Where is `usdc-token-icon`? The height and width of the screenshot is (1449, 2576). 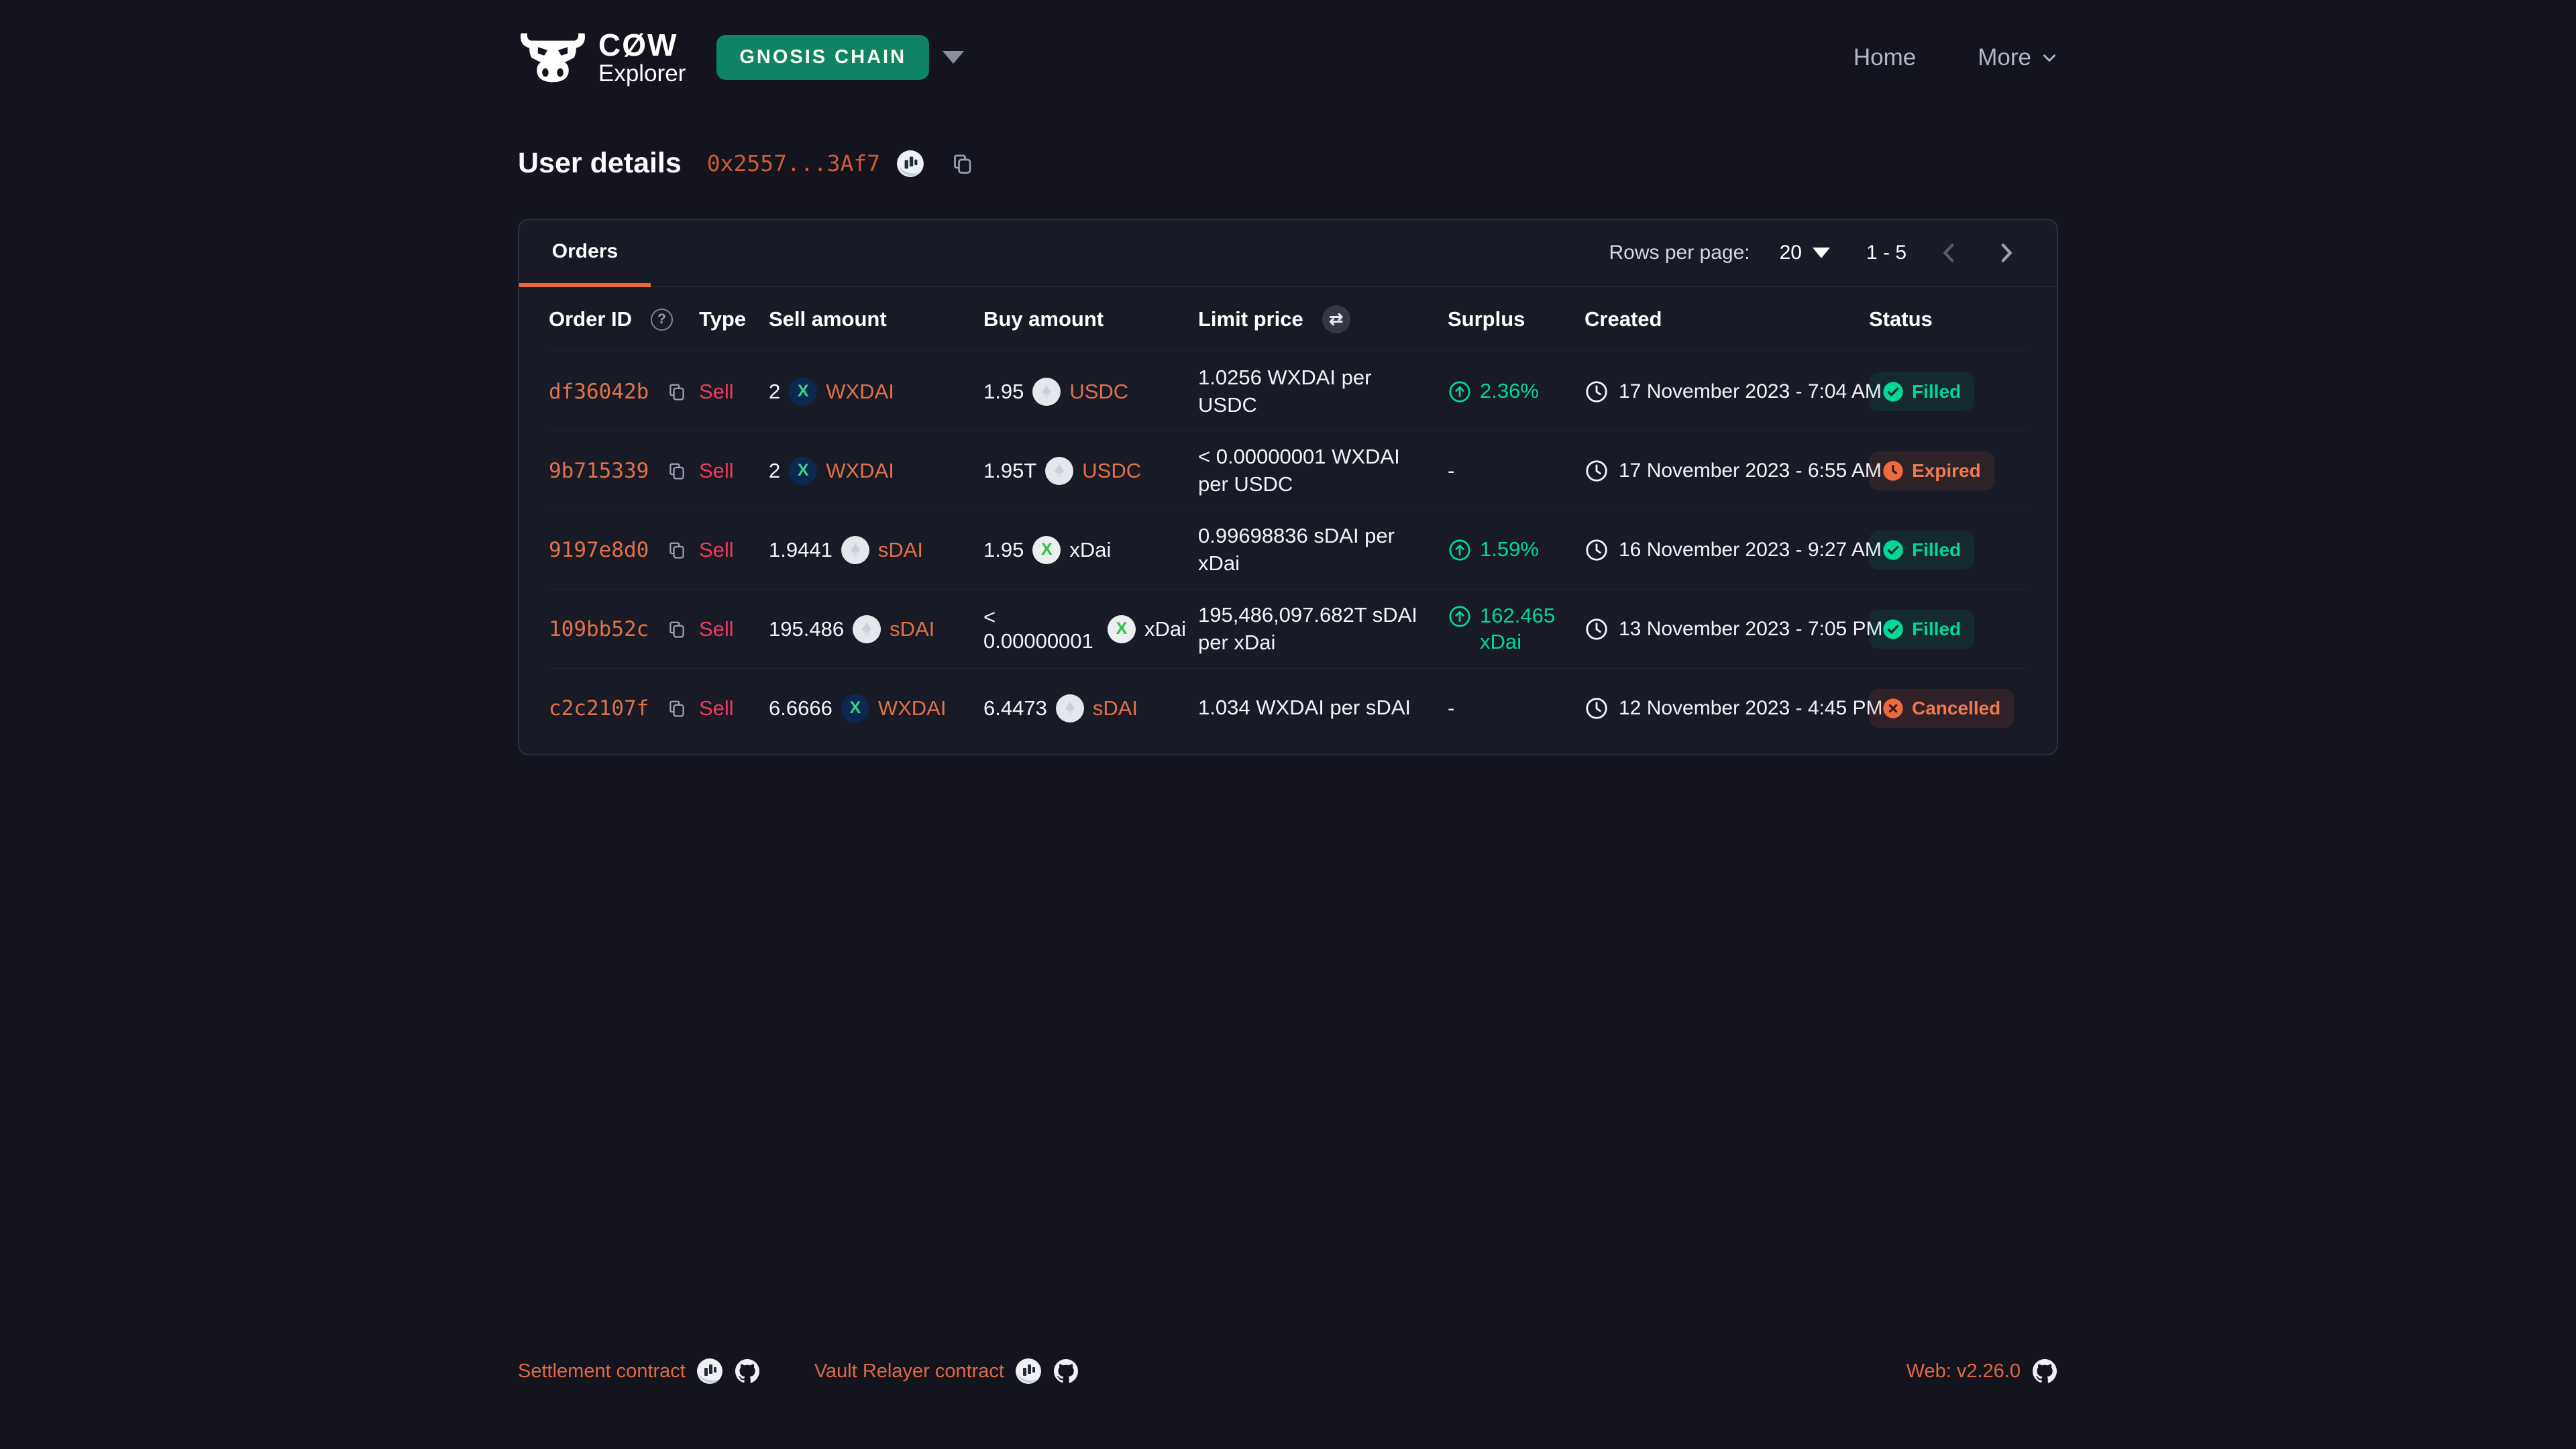 usdc-token-icon is located at coordinates (1059, 470).